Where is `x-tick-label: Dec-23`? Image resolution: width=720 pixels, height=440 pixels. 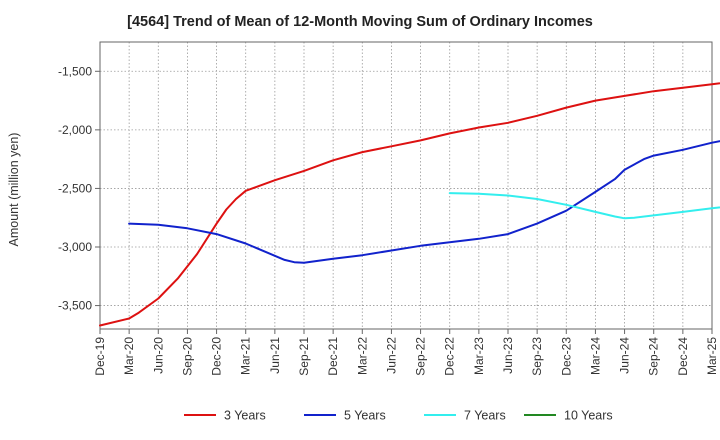
x-tick-label: Dec-23 is located at coordinates (566, 356).